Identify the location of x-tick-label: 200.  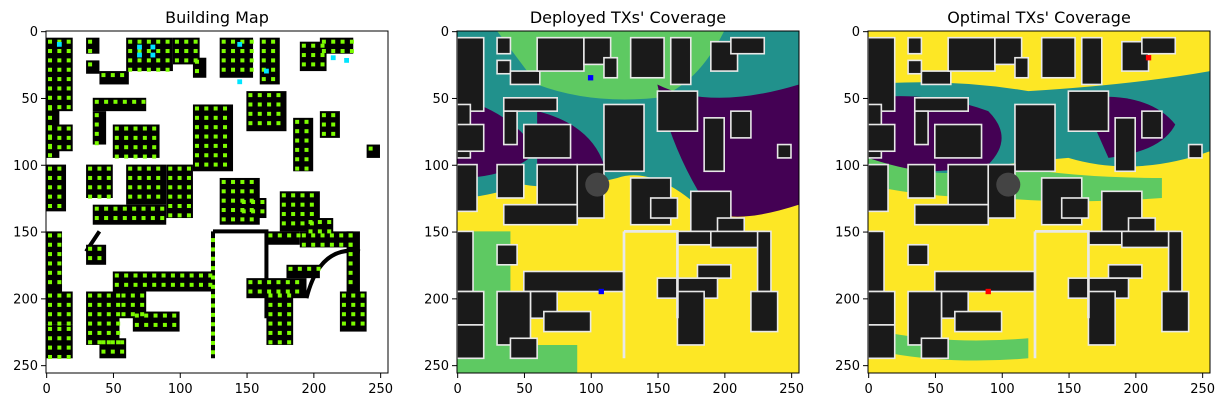
(1135, 389).